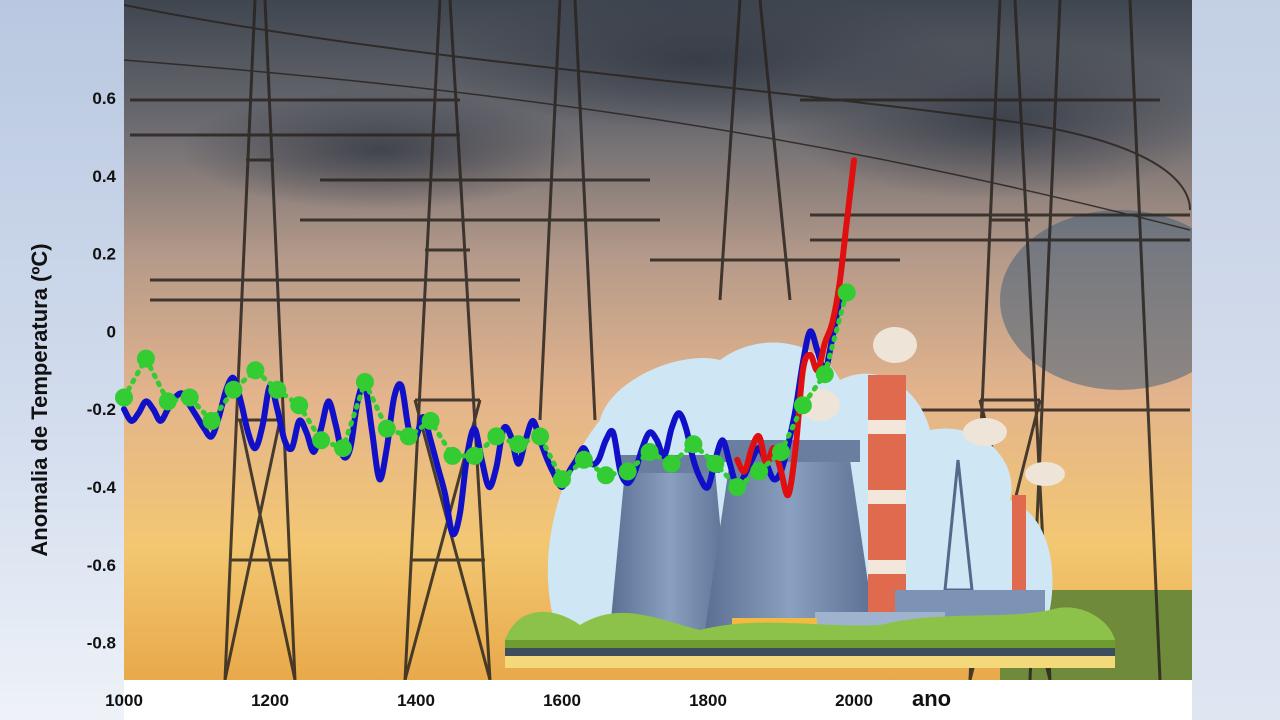 The height and width of the screenshot is (720, 1280). What do you see at coordinates (101, 409) in the screenshot?
I see `y-tick-label: -0.2` at bounding box center [101, 409].